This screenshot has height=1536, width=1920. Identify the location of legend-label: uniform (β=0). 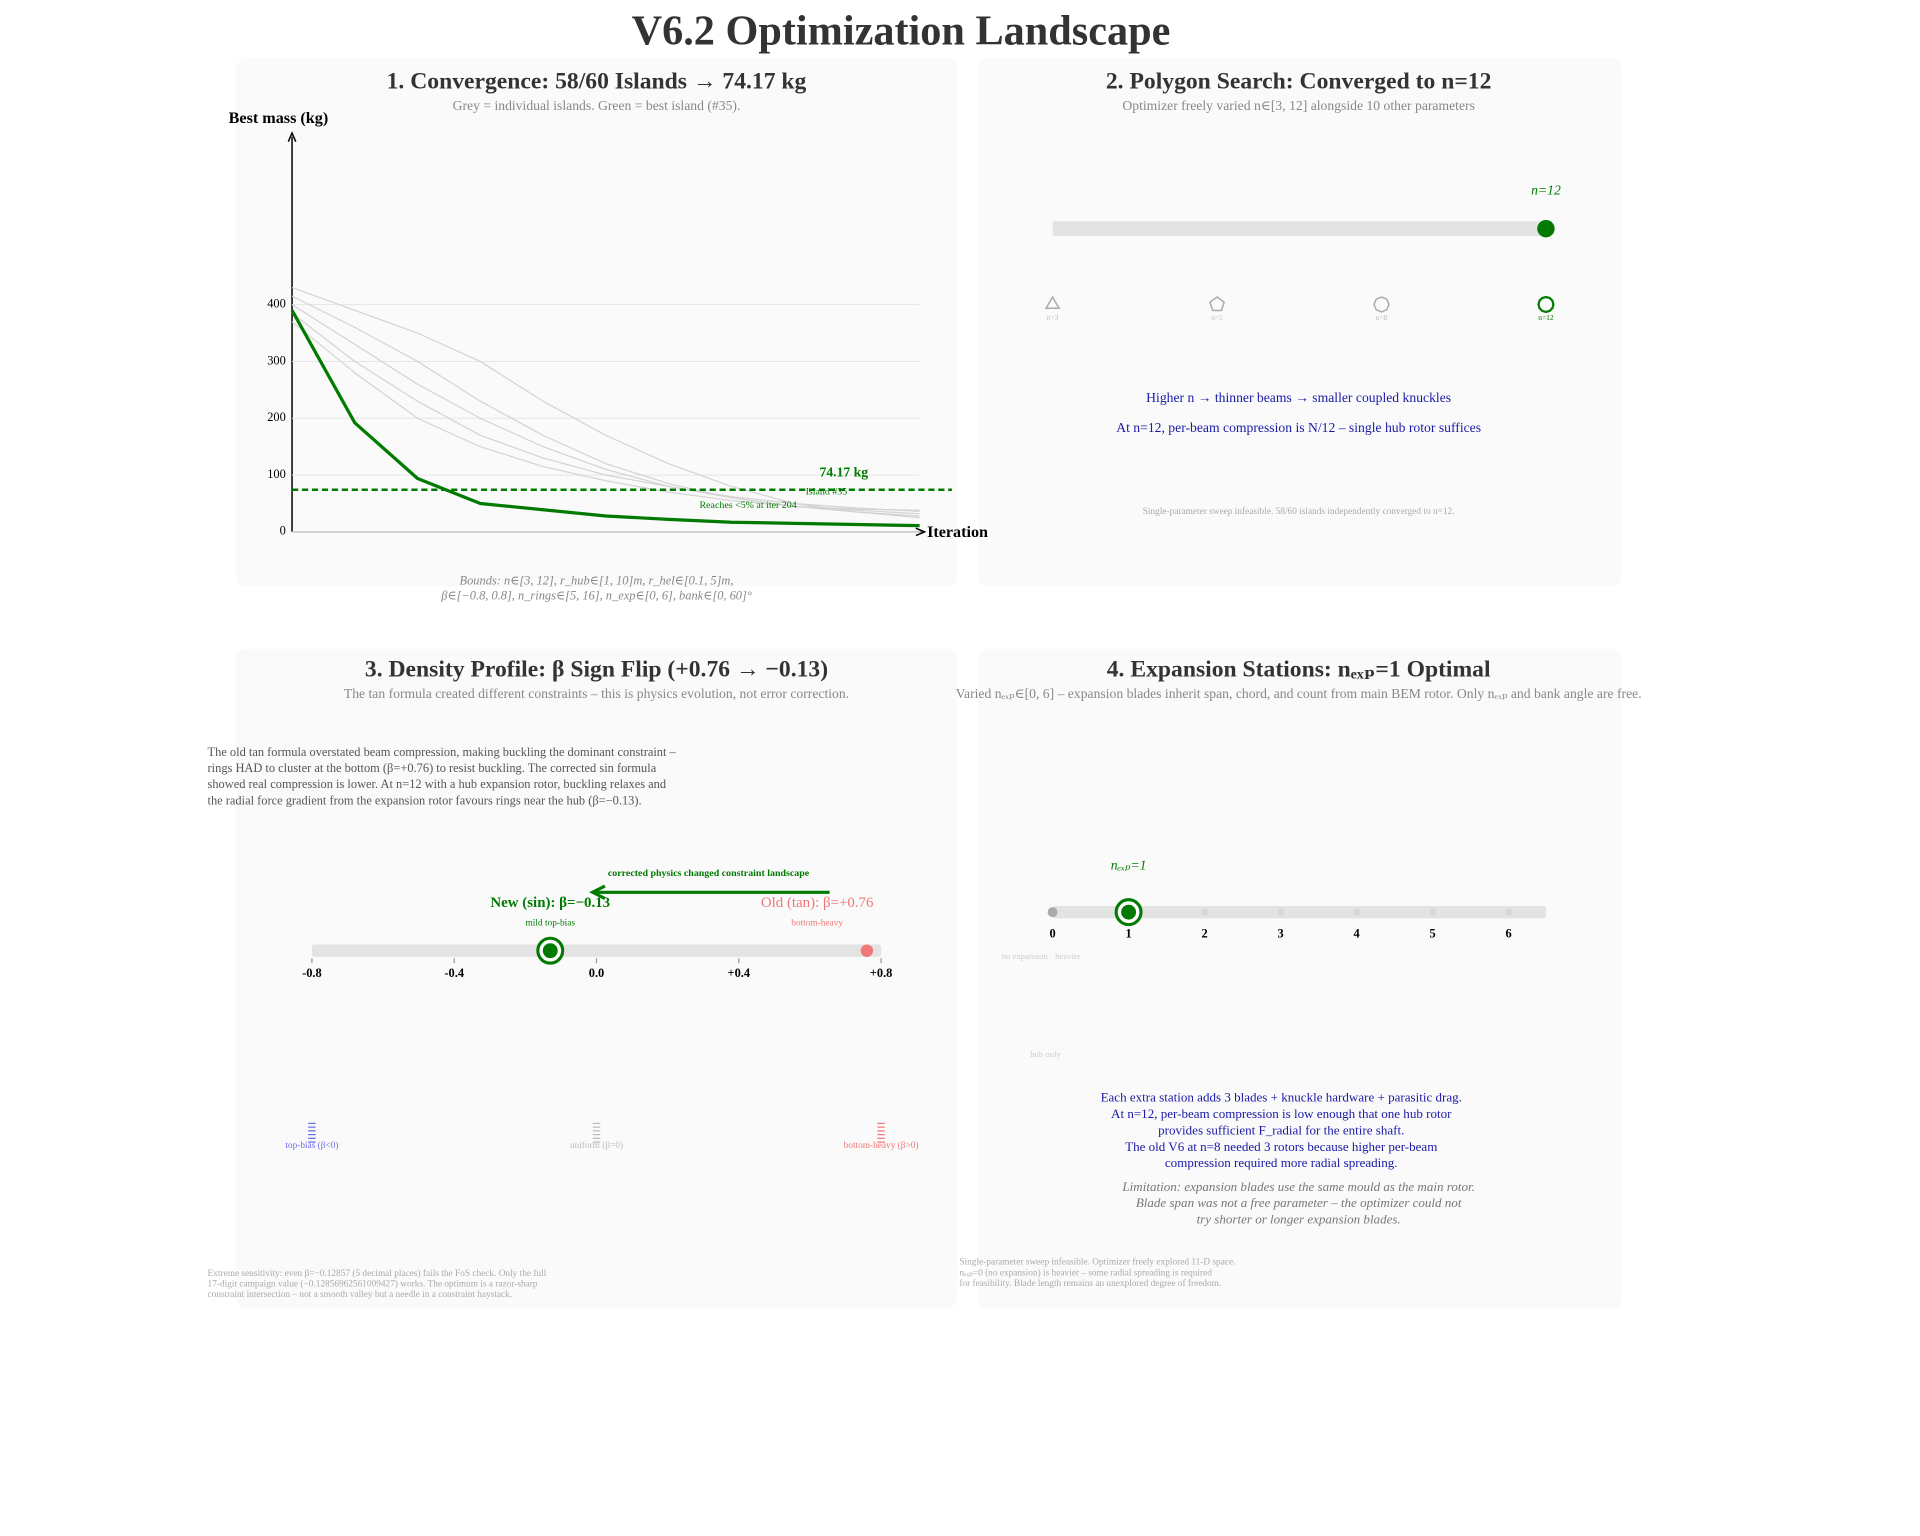
(596, 1145).